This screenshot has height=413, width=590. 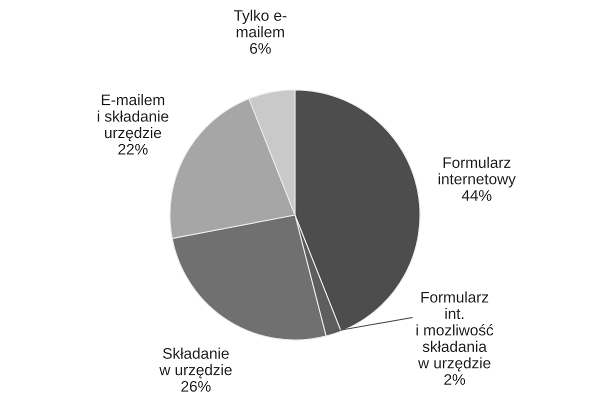 What do you see at coordinates (133, 149) in the screenshot?
I see `data-label: 22%` at bounding box center [133, 149].